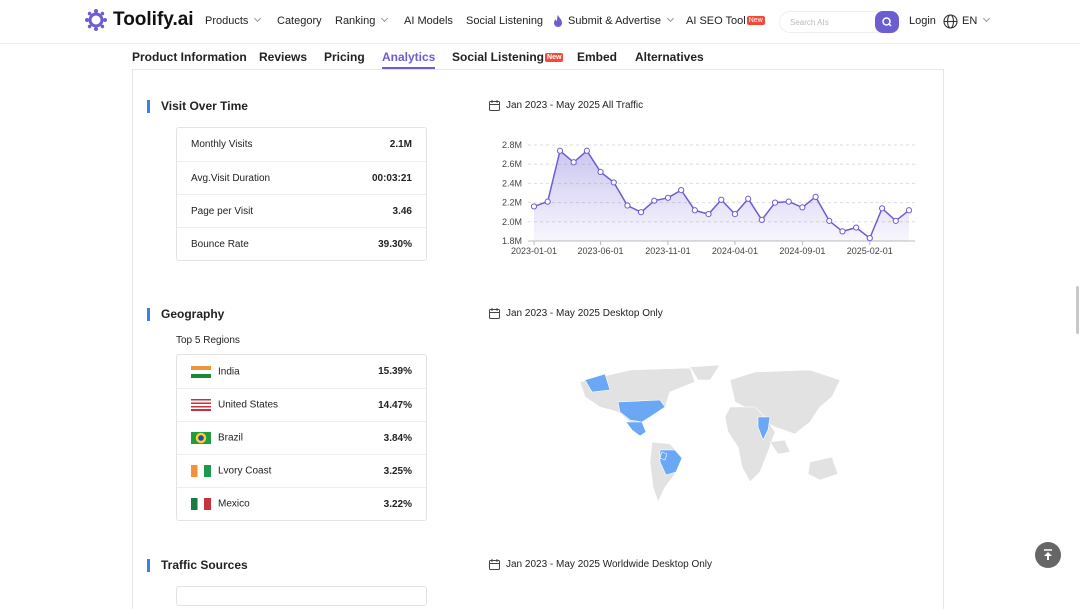  I want to click on language-select: EN, so click(975, 21).